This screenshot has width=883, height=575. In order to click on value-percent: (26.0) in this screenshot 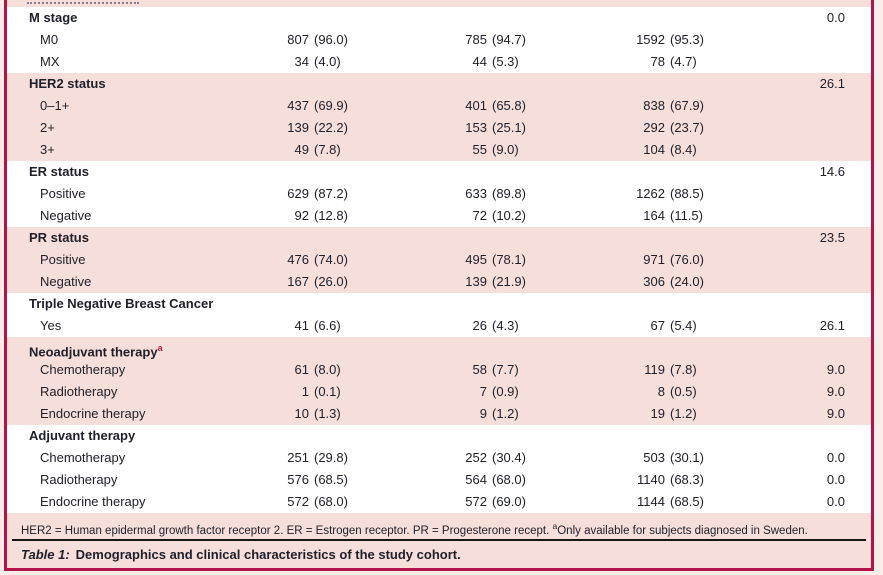, I will do `click(331, 281)`.